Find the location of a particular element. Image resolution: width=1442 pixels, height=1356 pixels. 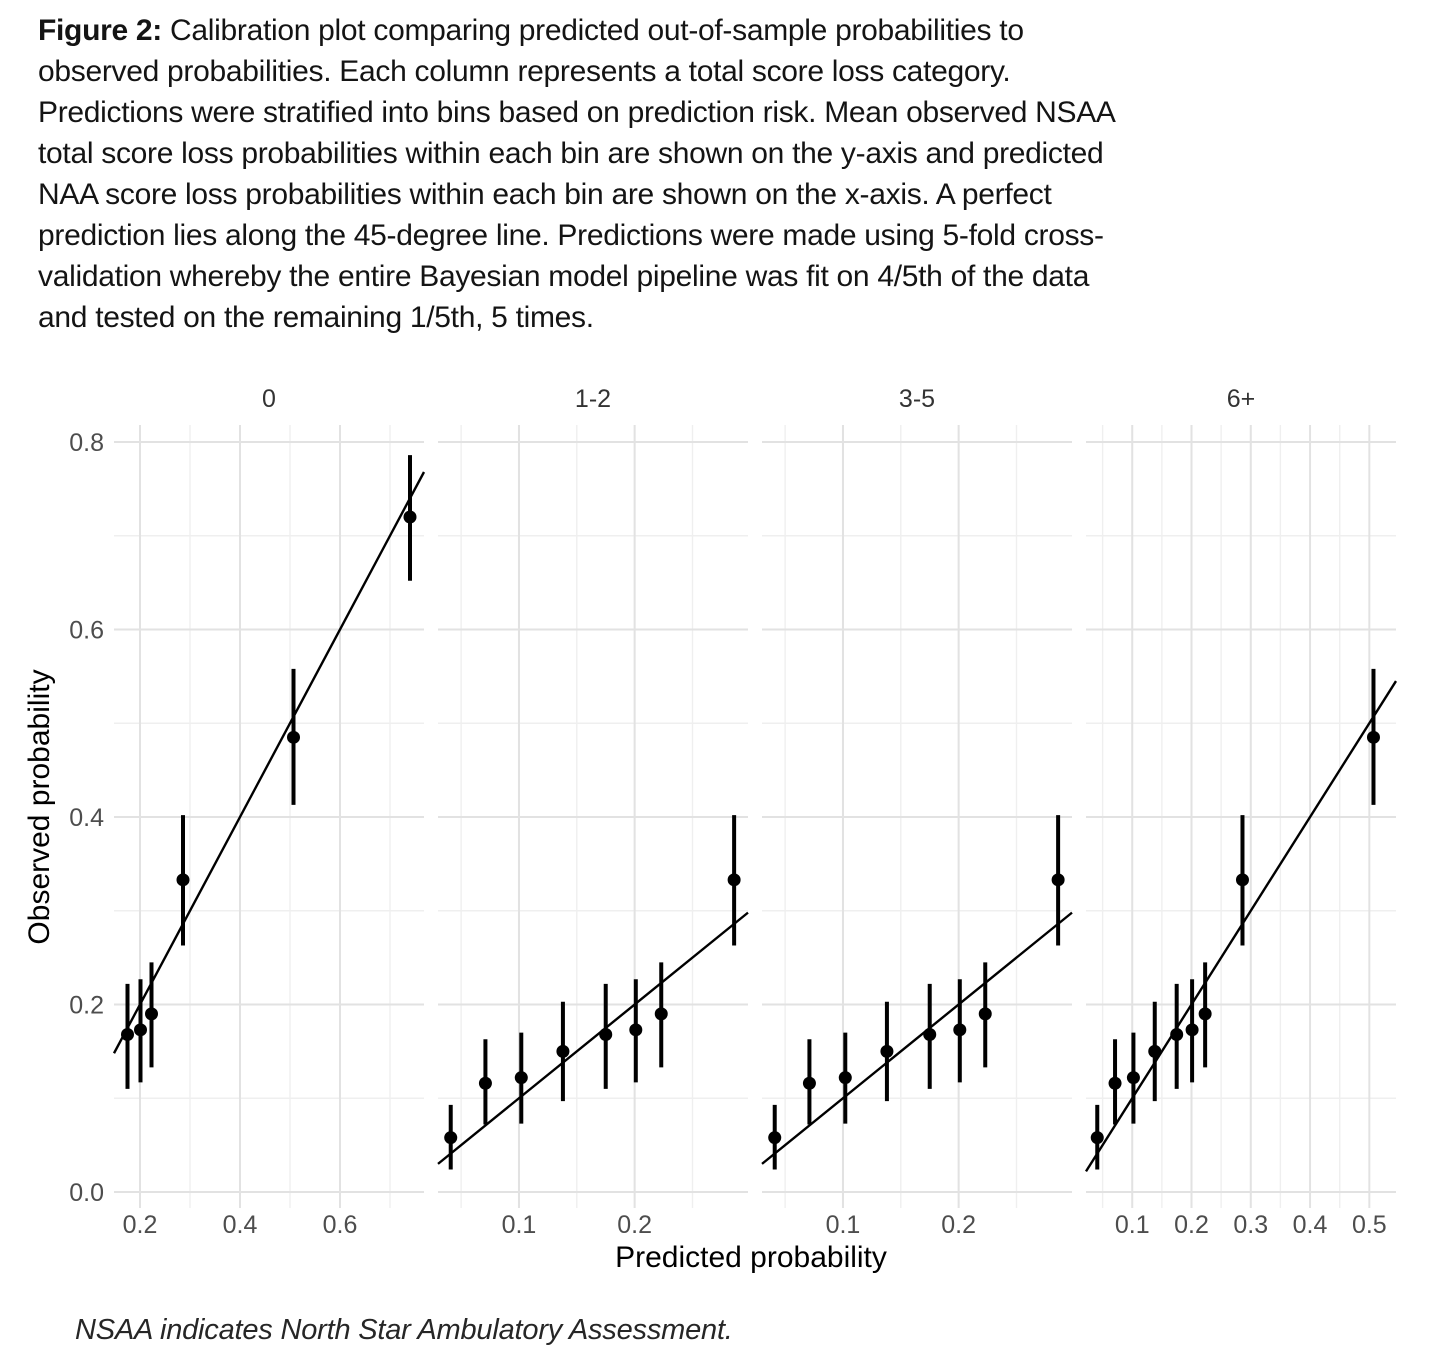

panel-1-2: 0.1 0.2 1-2 is located at coordinates (593, 812).